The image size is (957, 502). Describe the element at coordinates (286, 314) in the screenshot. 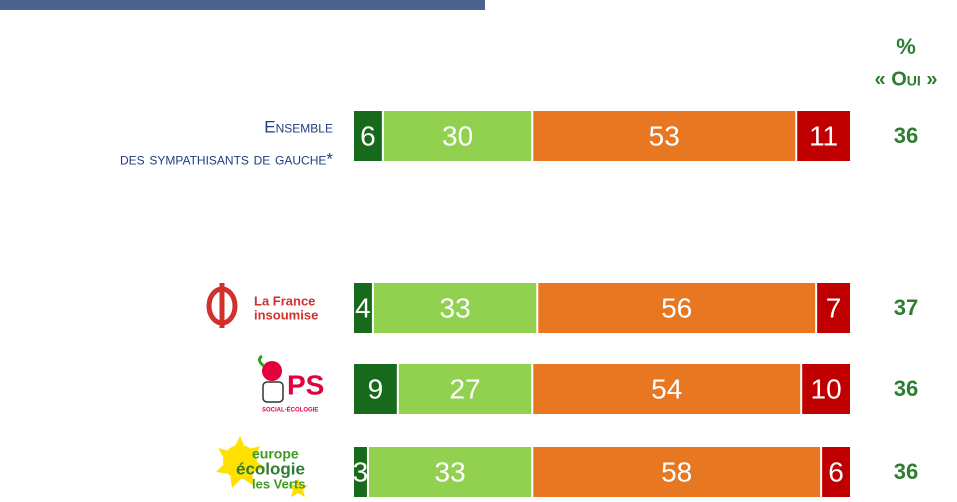

I see `category-label: insoumise` at that location.